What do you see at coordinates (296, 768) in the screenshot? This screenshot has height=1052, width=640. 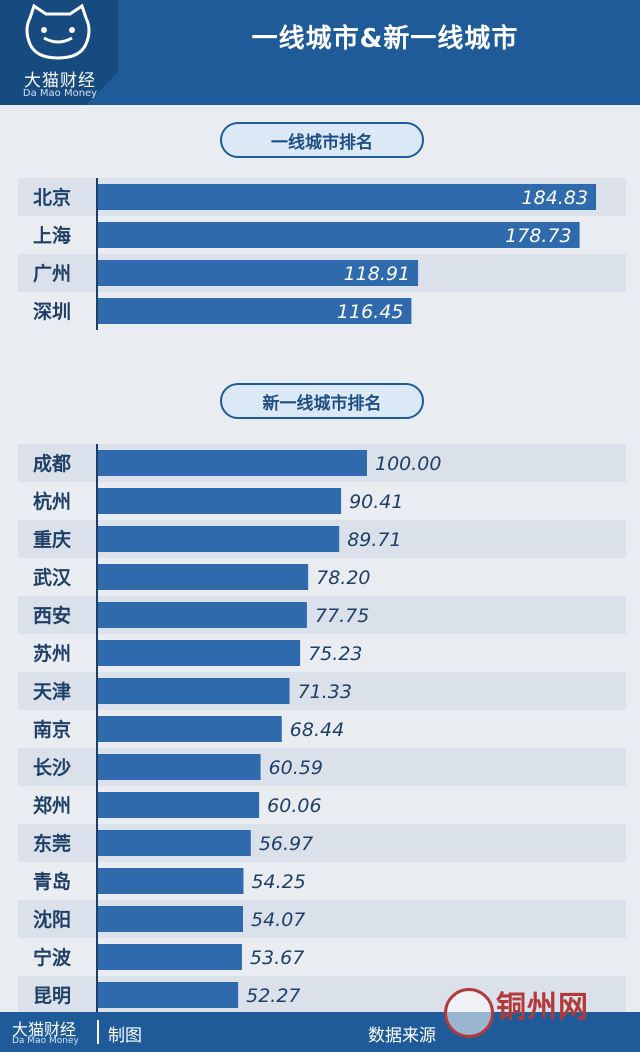 I see `new-tier1-value-label: 60.59` at bounding box center [296, 768].